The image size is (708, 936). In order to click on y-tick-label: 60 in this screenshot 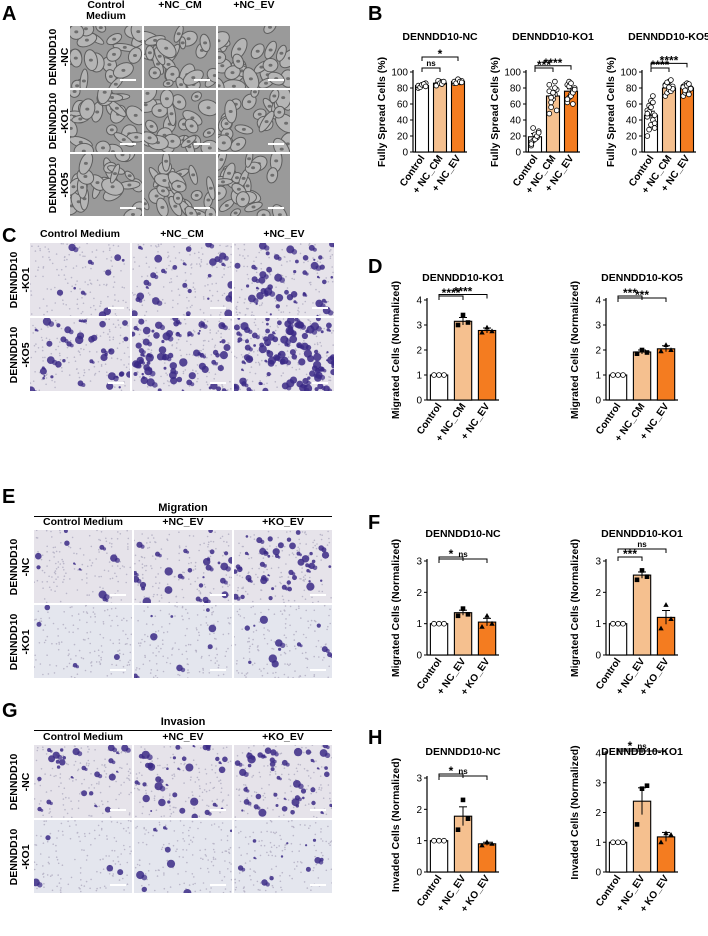, I will do `click(516, 105)`.